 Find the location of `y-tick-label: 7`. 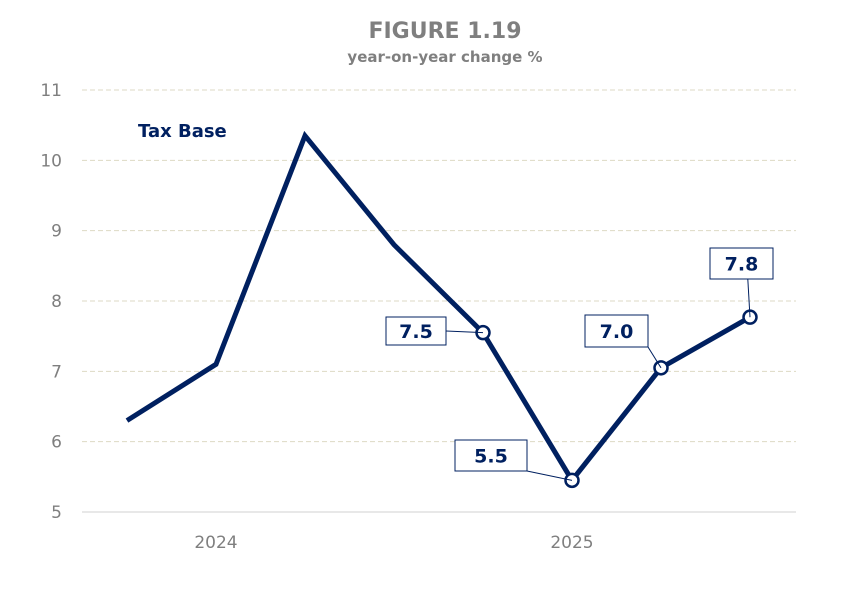

y-tick-label: 7 is located at coordinates (56, 372).